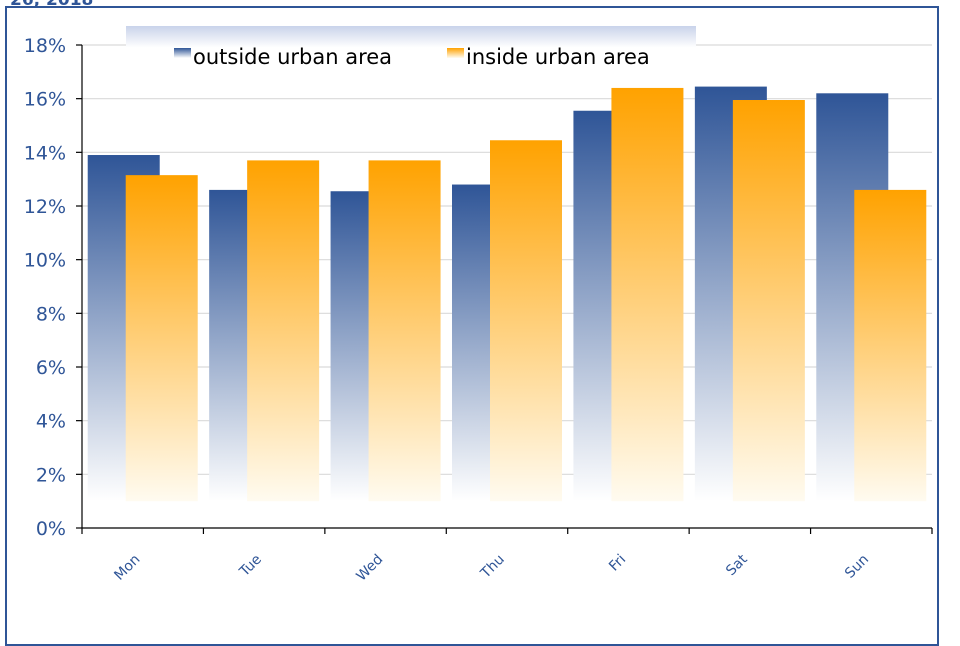 This screenshot has width=960, height=646. Describe the element at coordinates (182, 53) in the screenshot. I see `legend-swatch-outside` at that location.